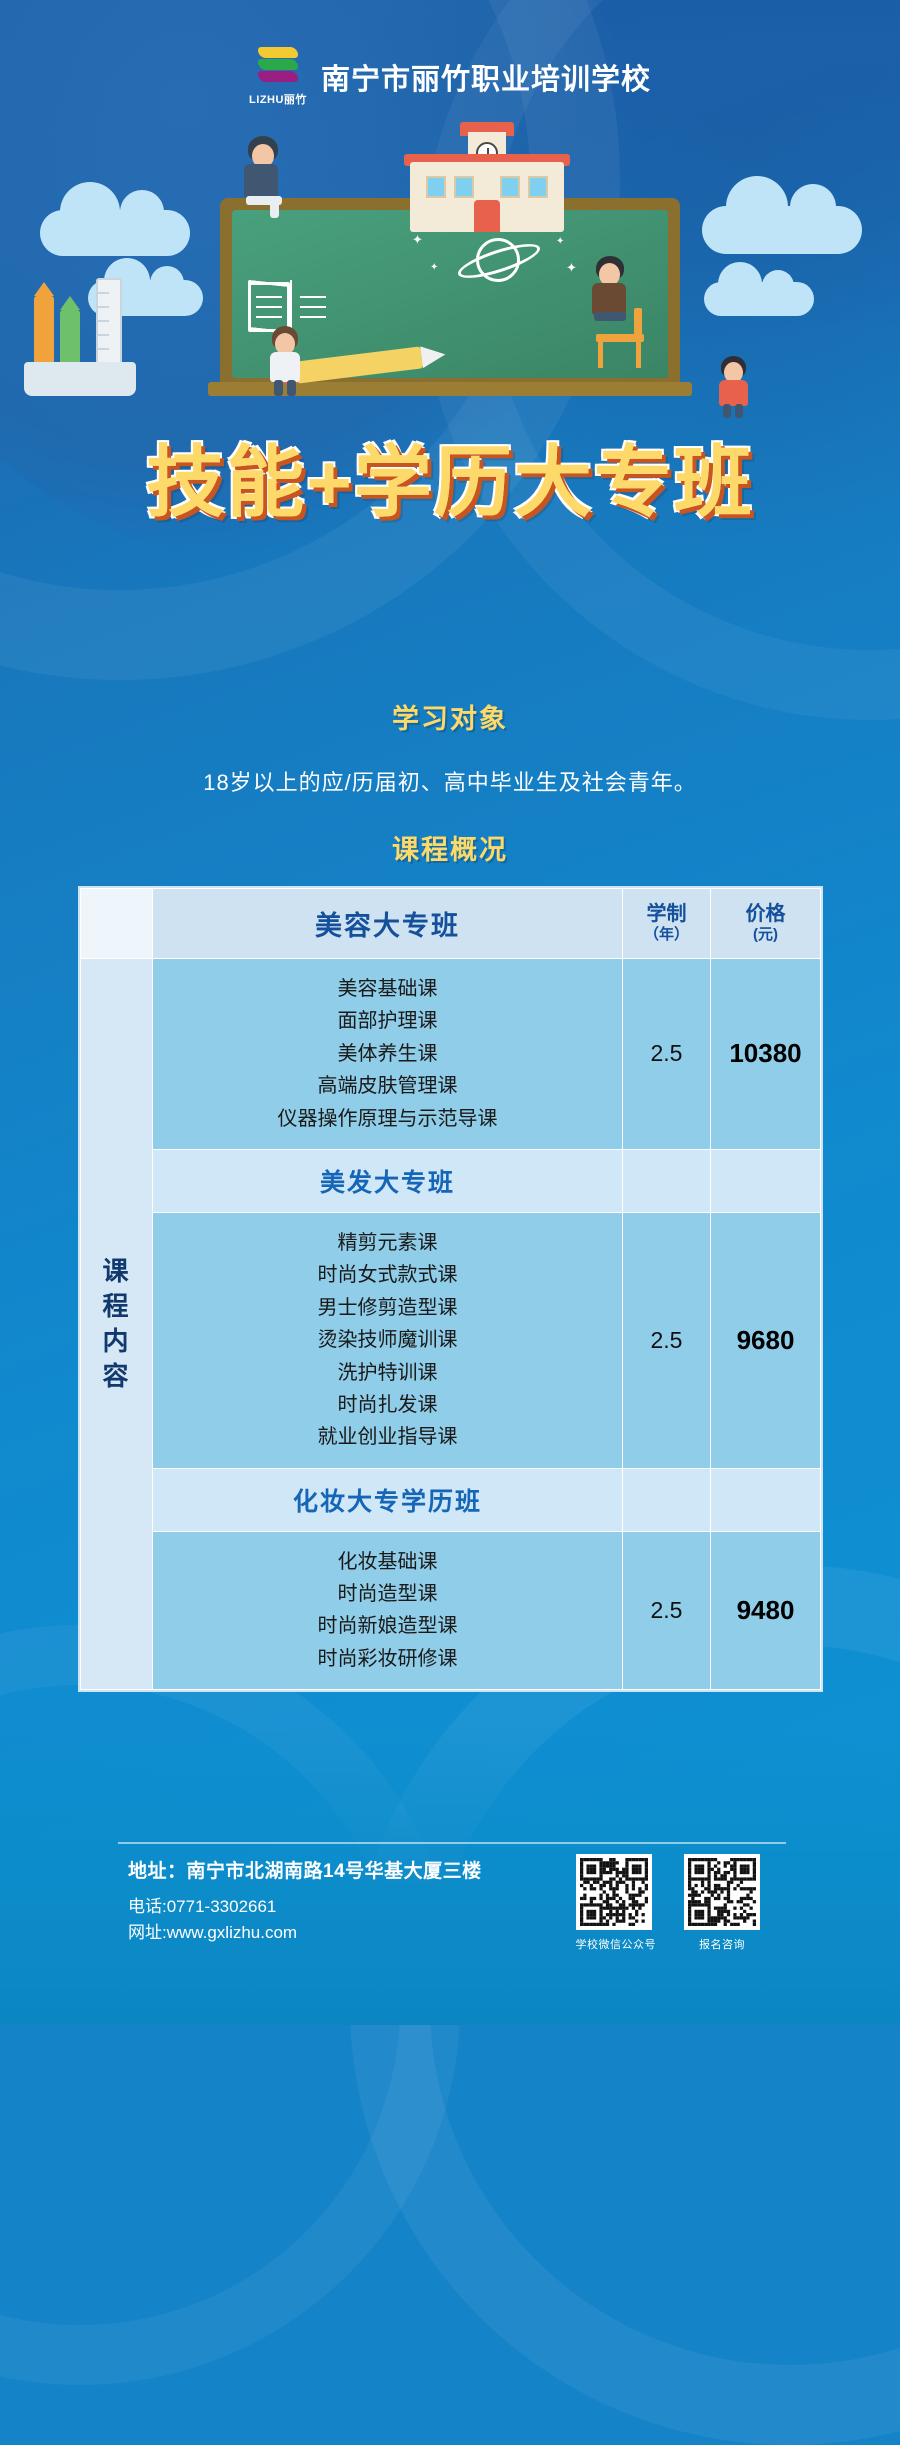 This screenshot has height=2445, width=900. I want to click on course-item: 面部护理课, so click(387, 1021).